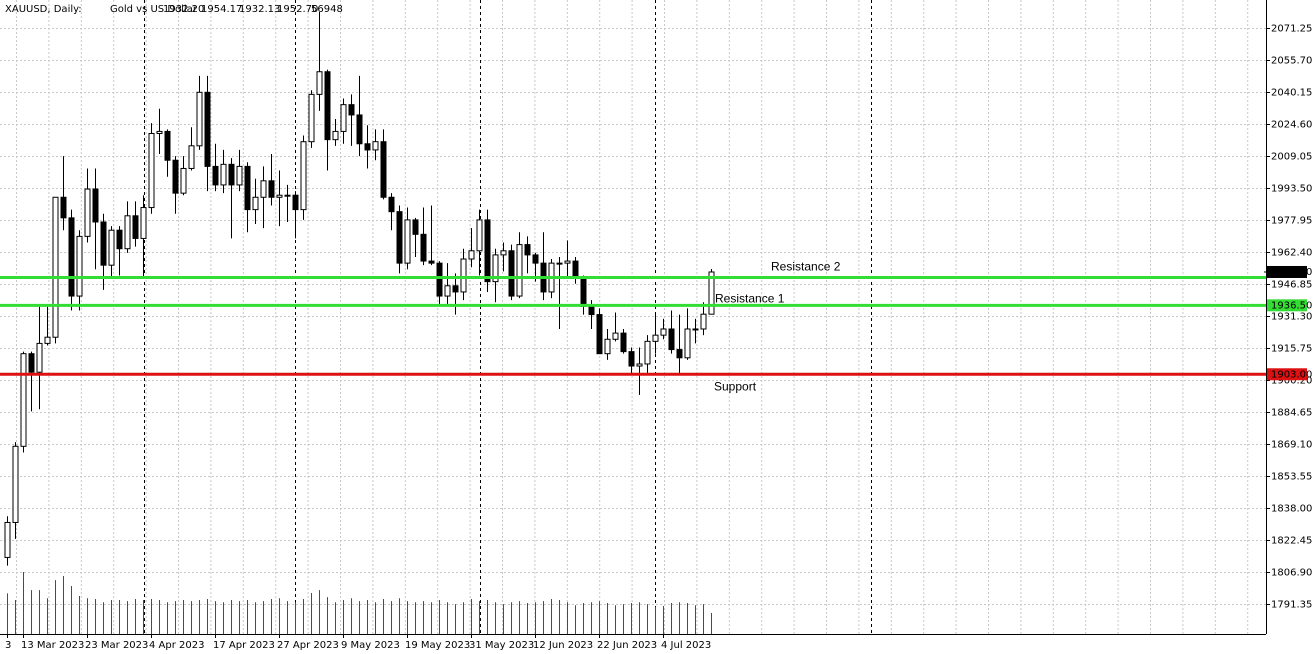 This screenshot has height=654, width=1316. Describe the element at coordinates (52, 645) in the screenshot. I see `x-tick-label: 13 Mar 2023` at that location.